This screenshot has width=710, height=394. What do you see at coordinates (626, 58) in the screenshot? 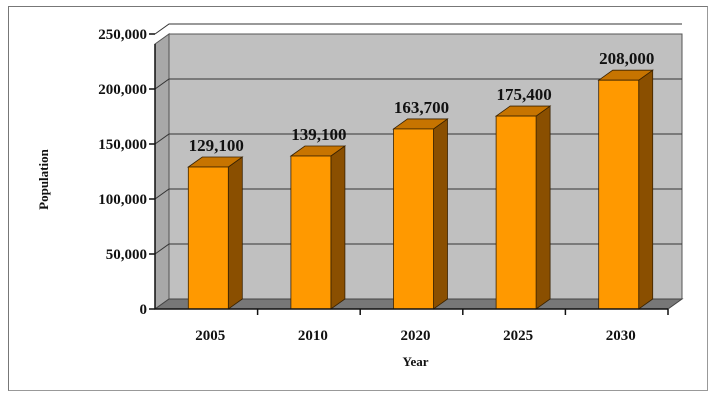
I see `data-label: 208,000` at bounding box center [626, 58].